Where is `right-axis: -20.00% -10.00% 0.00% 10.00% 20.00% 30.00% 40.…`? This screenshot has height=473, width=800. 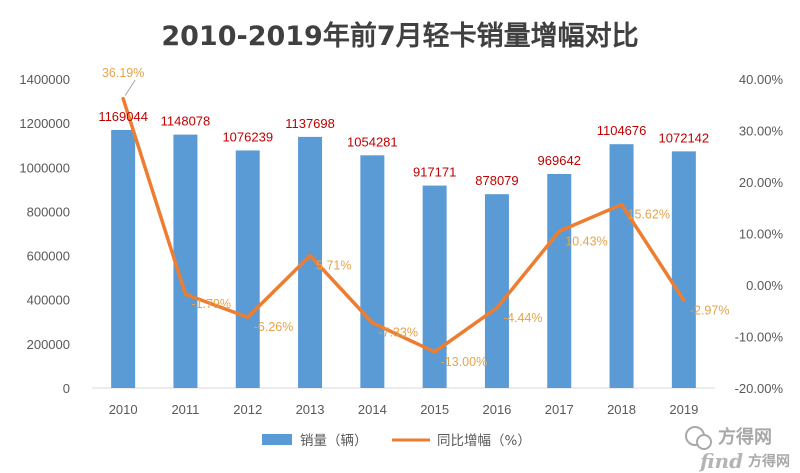 right-axis: -20.00% -10.00% 0.00% 10.00% 20.00% 30.00% 40.… is located at coordinates (759, 234).